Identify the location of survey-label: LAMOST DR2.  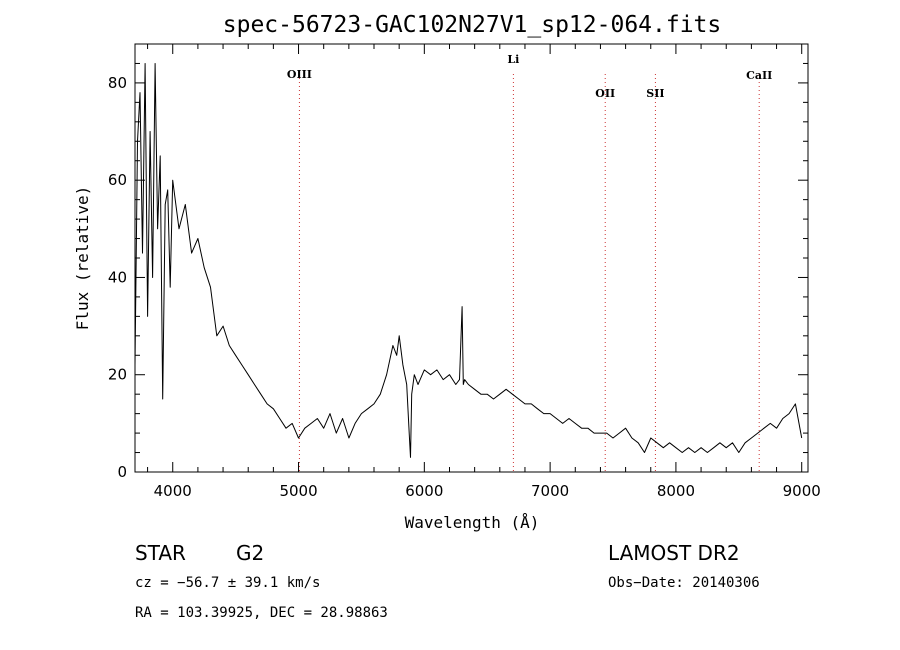
(674, 553).